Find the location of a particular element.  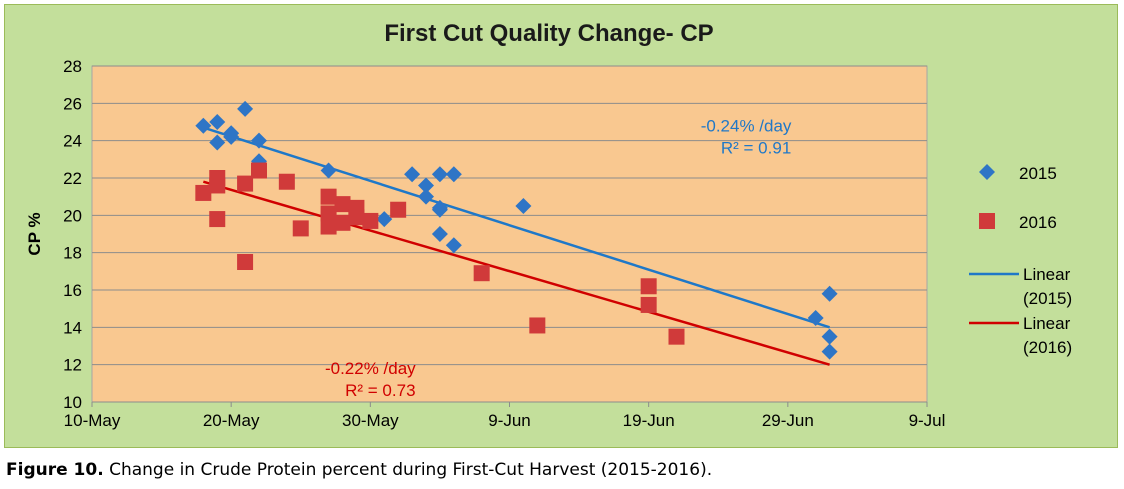

y-tick-label: 18 is located at coordinates (72, 253).